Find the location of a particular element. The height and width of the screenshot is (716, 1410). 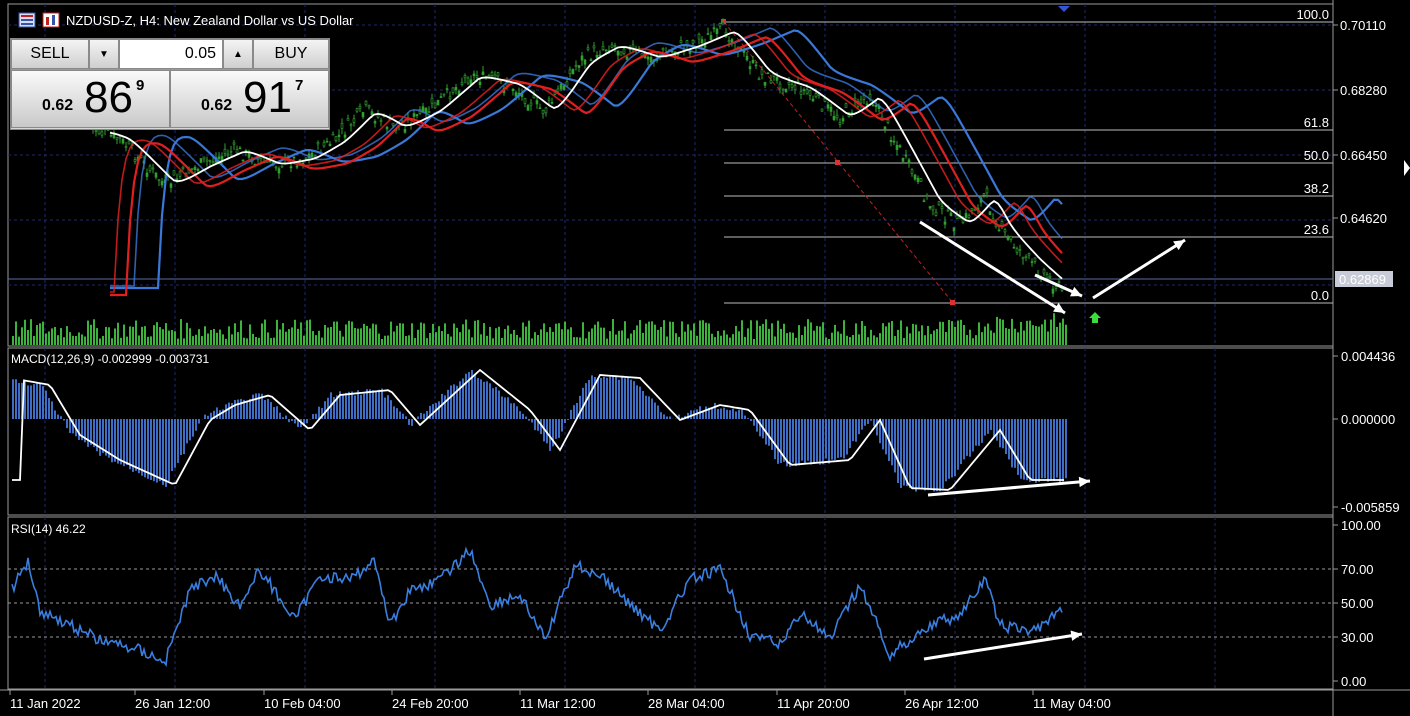

buy-button: BUY is located at coordinates (291, 54).